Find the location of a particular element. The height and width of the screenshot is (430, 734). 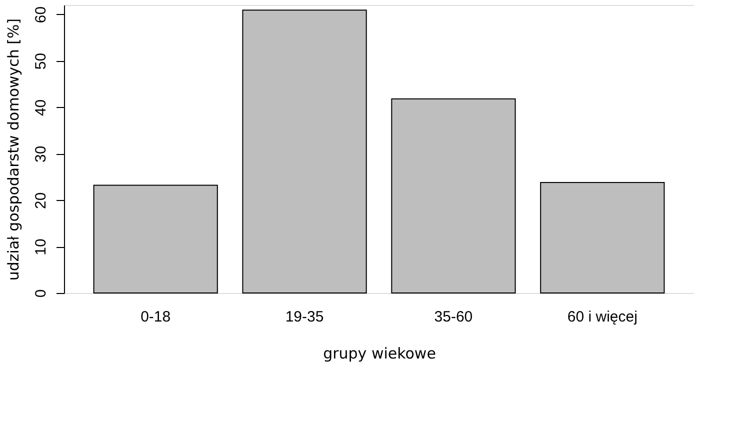

y-tick-label: 10 is located at coordinates (41, 247).